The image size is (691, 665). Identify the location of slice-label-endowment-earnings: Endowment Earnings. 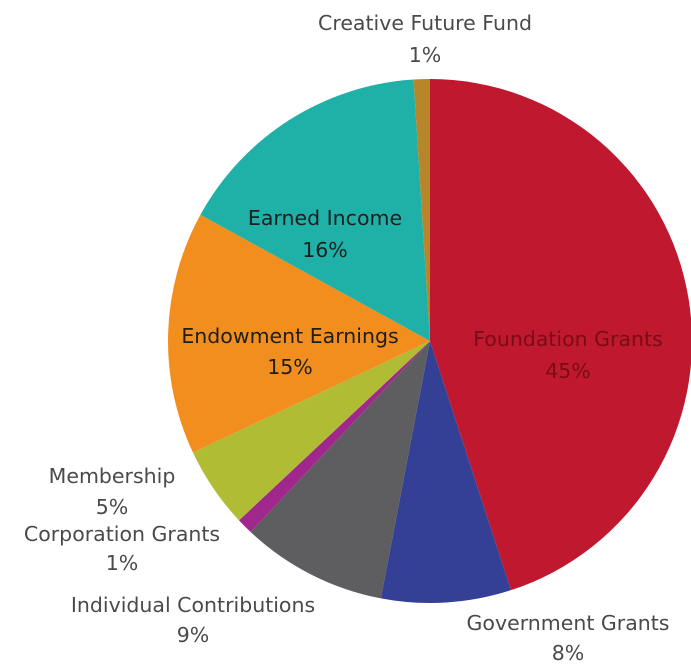
(289, 336).